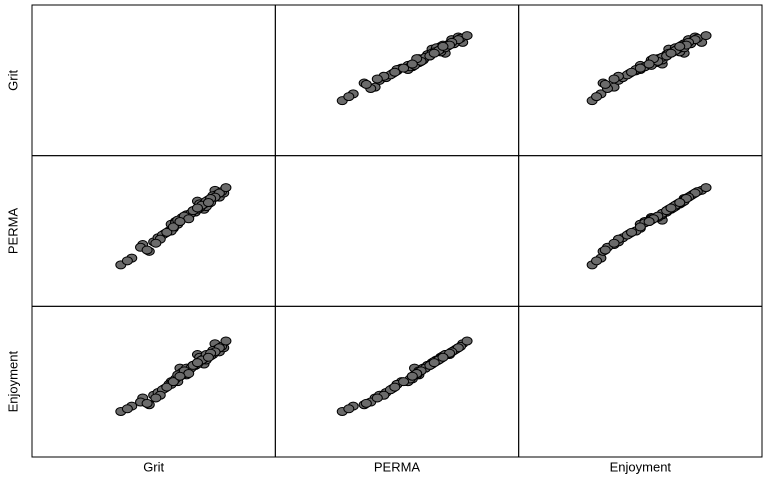 This screenshot has height=480, width=765. What do you see at coordinates (153, 466) in the screenshot?
I see `x-axis-label: Grit` at bounding box center [153, 466].